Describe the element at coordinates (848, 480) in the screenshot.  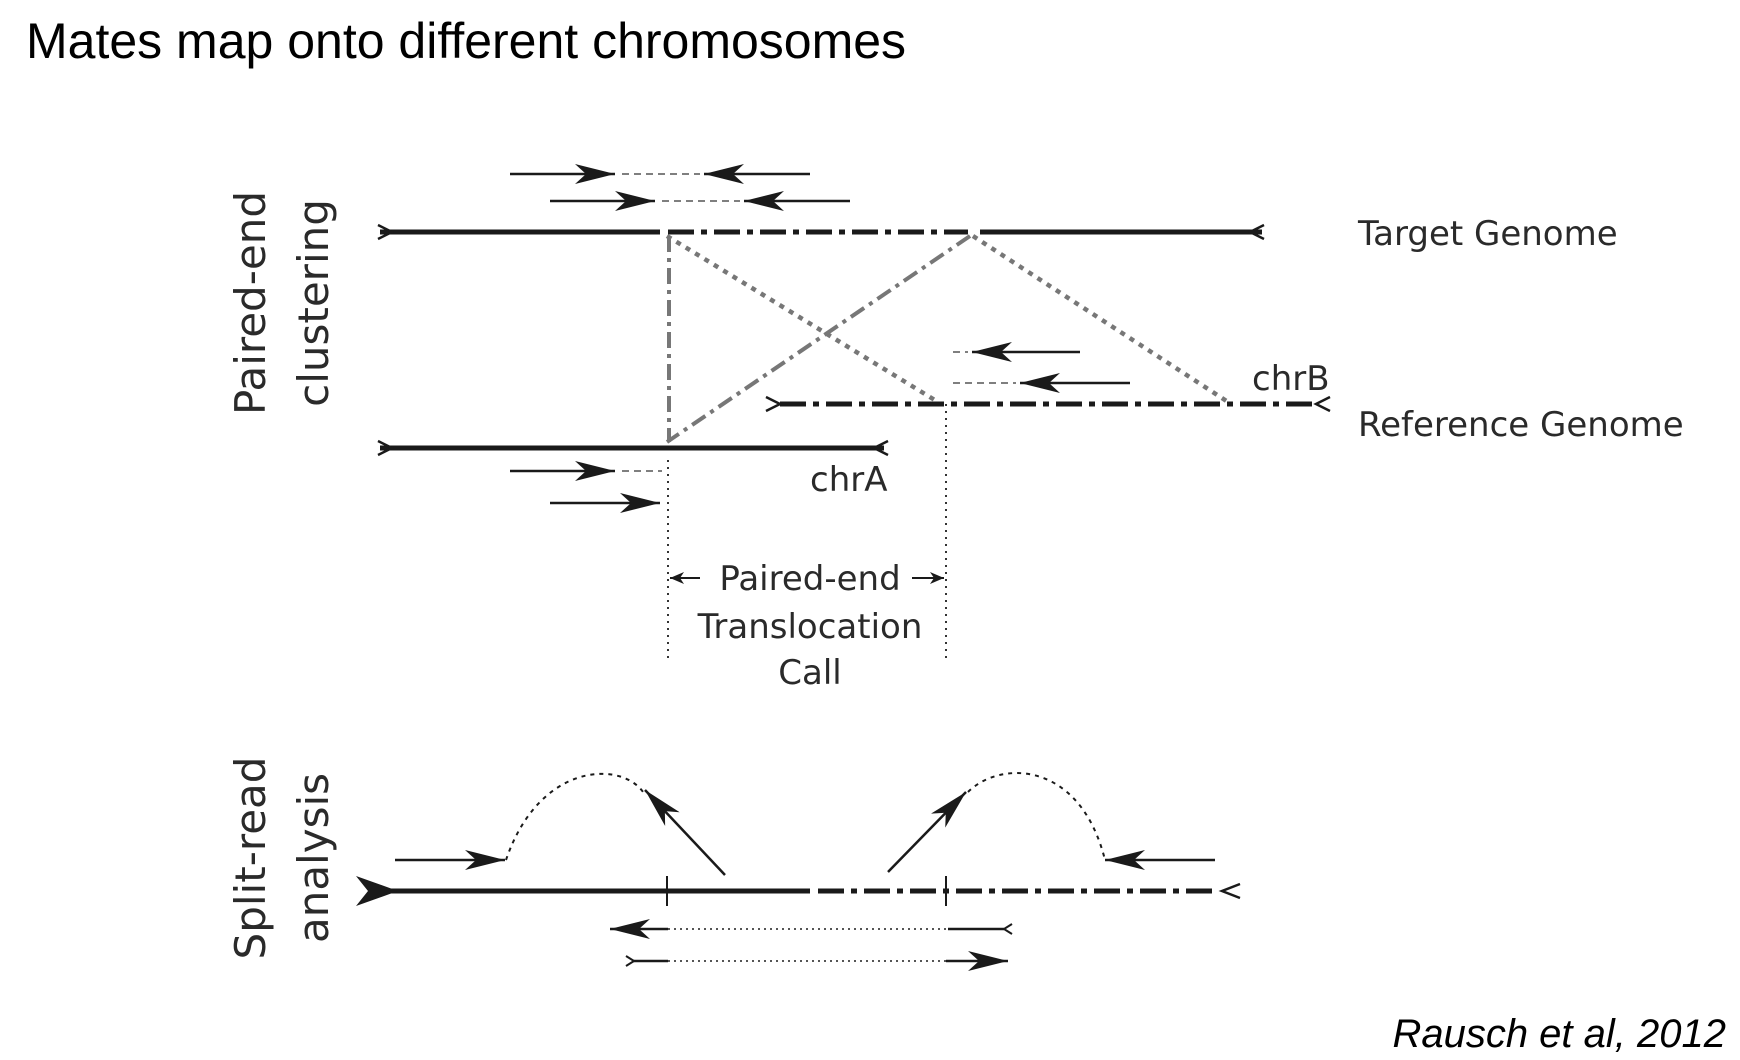
I see `chra-label: chrA` at that location.